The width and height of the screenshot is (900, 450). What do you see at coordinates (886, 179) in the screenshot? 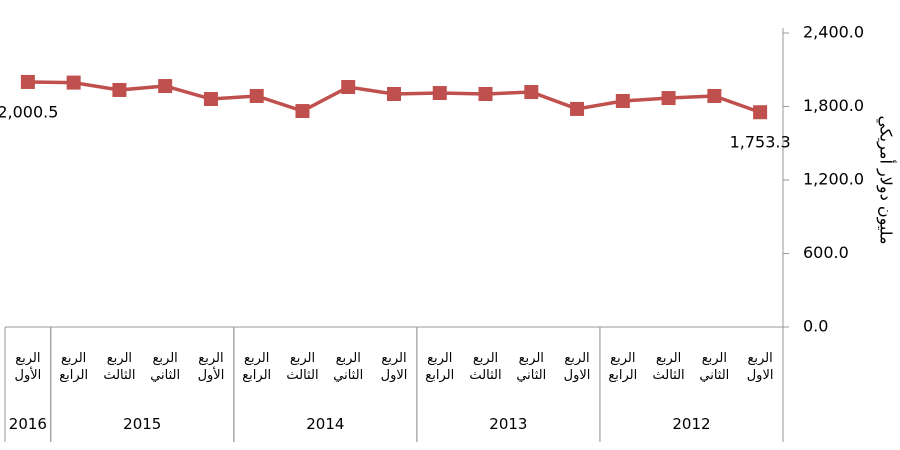
I see `y-axis-title: مليون دولار أمريكي` at bounding box center [886, 179].